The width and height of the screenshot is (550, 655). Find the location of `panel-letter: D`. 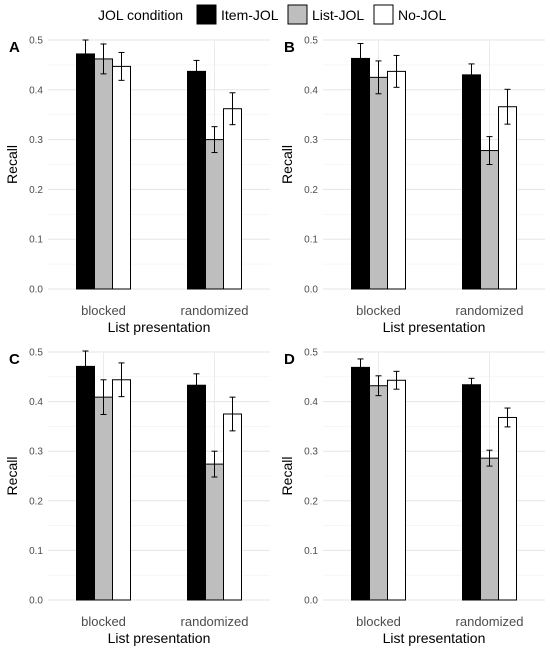

panel-letter: D is located at coordinates (289, 359).